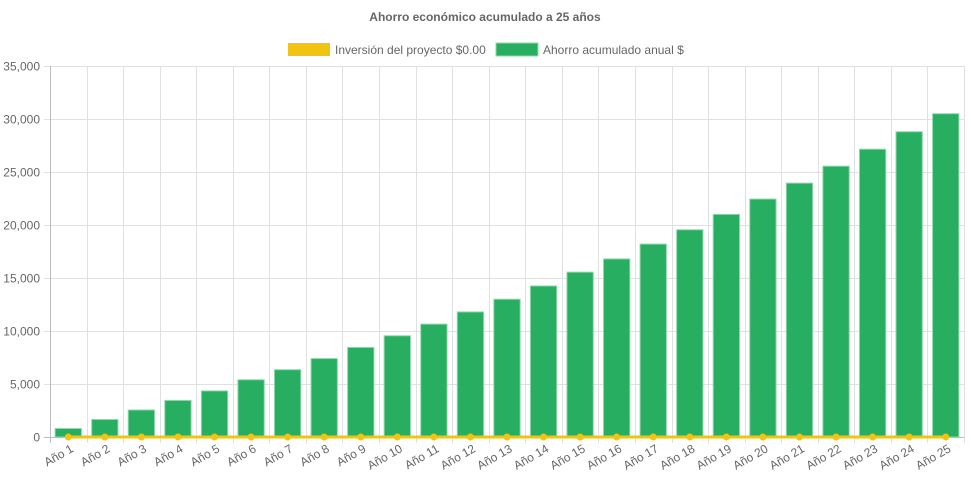 This screenshot has height=490, width=971. What do you see at coordinates (21, 120) in the screenshot?
I see `y-tick-label: 30,000` at bounding box center [21, 120].